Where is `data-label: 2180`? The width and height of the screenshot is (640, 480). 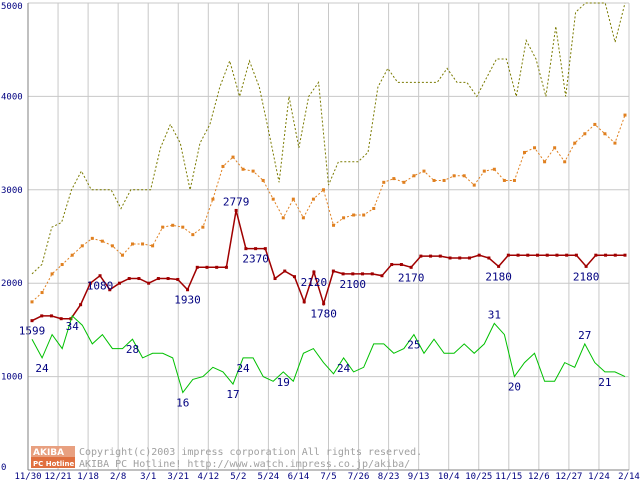 data-label: 2180 is located at coordinates (498, 276).